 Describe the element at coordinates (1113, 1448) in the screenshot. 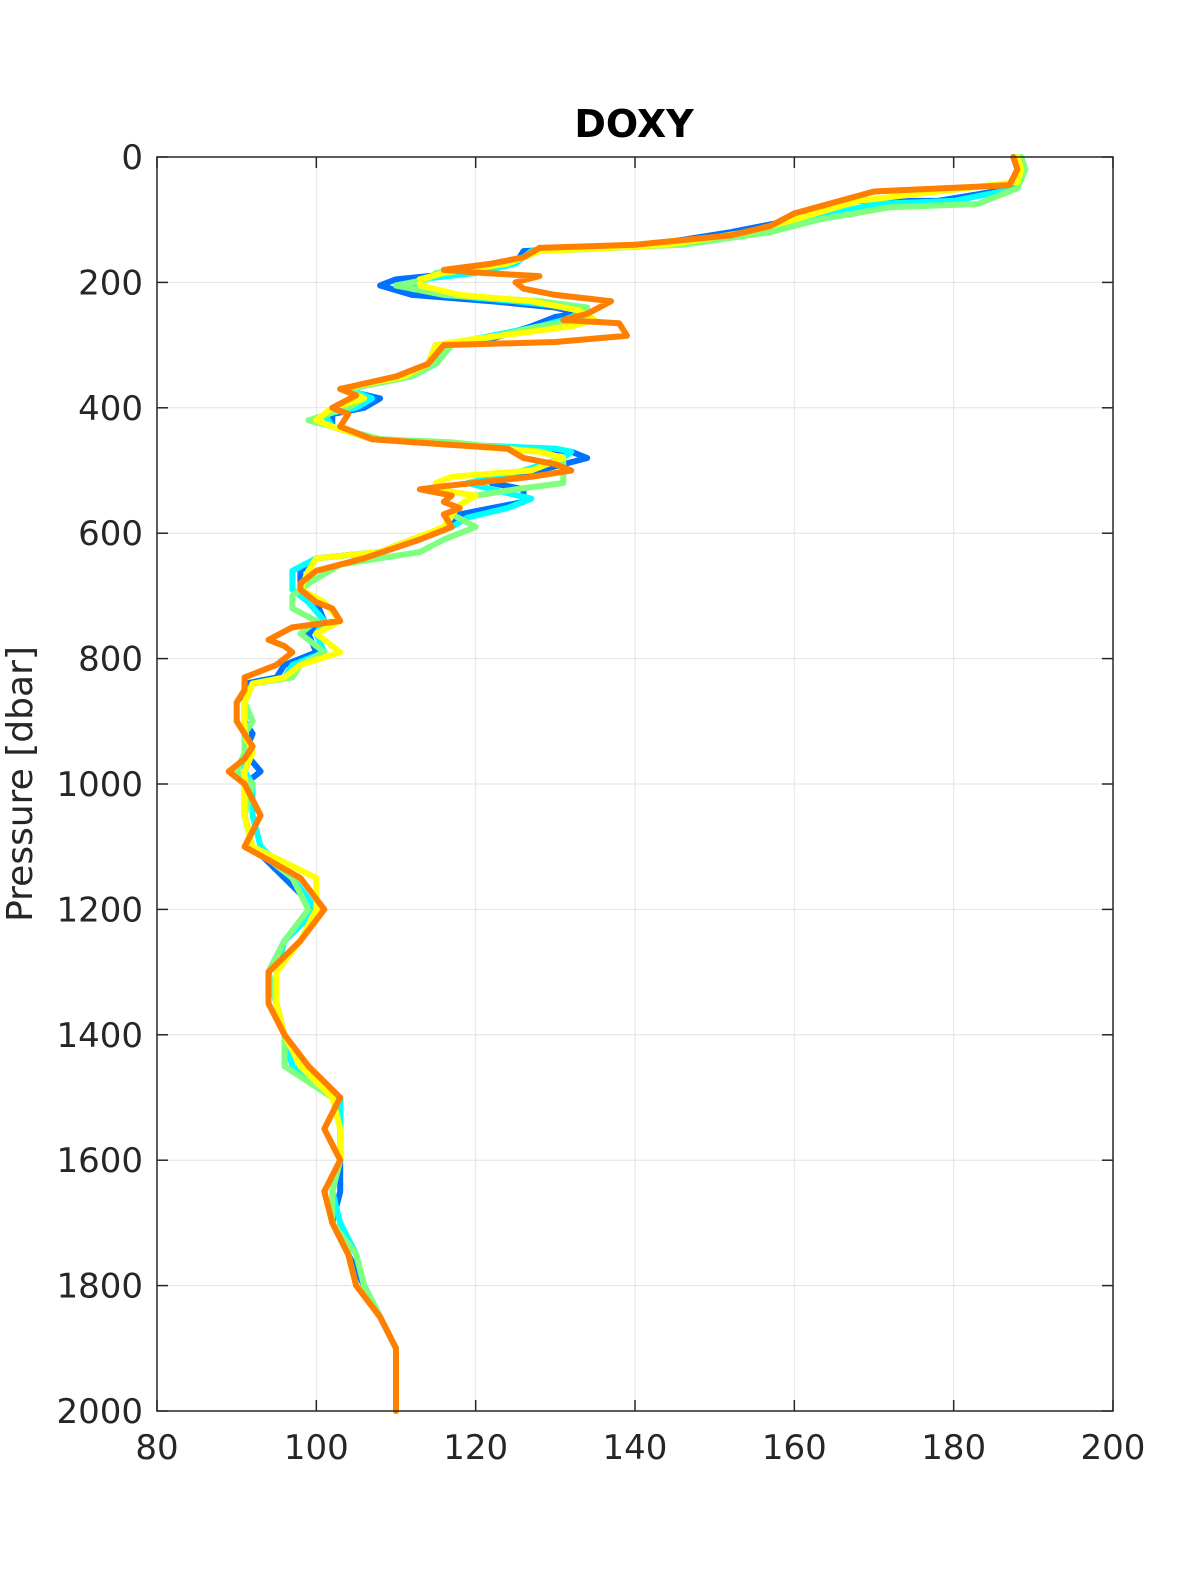

I see `x-tick-label: 200` at that location.